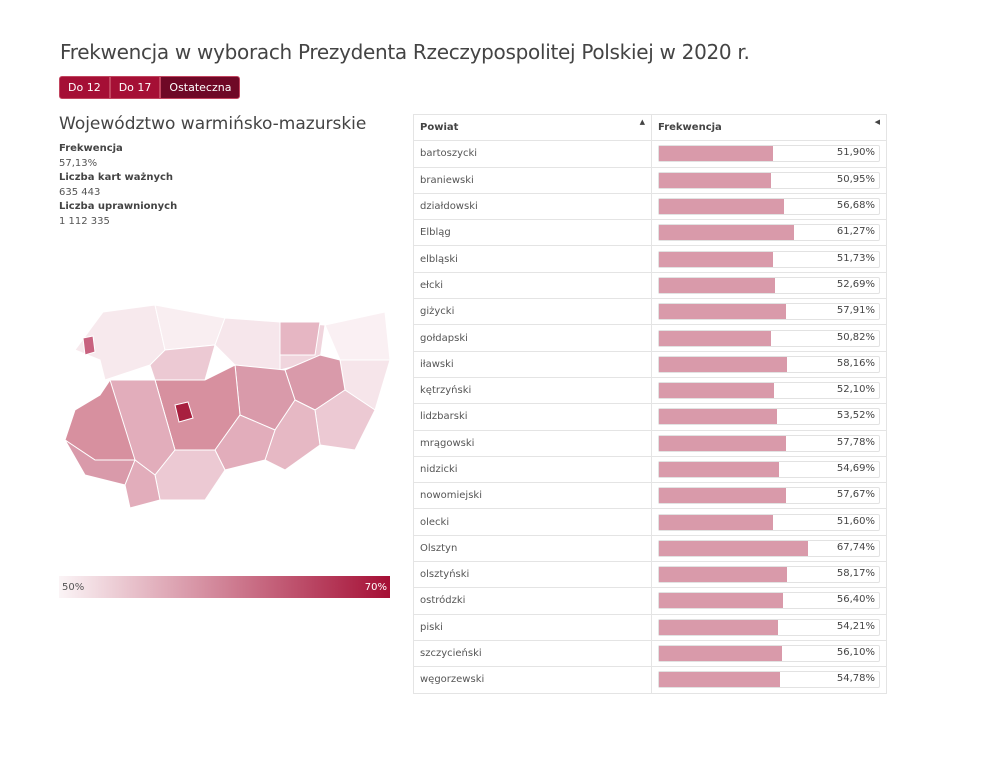 The image size is (987, 768). I want to click on table-row: ostródzki 56,40%, so click(650, 601).